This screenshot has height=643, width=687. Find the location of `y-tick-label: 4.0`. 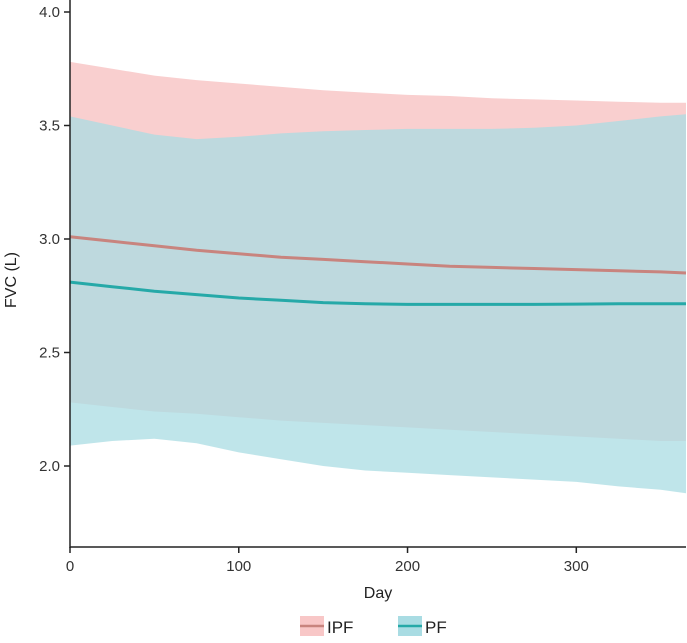

y-tick-label: 4.0 is located at coordinates (49, 12).